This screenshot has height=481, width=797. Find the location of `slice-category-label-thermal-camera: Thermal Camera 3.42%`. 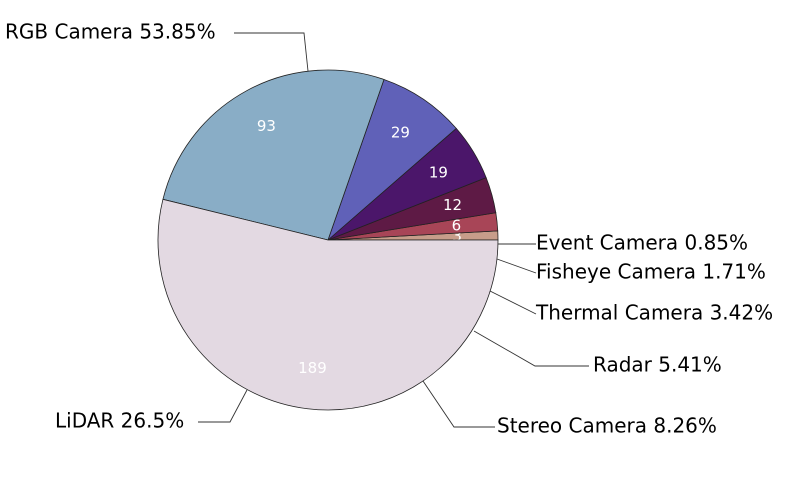

slice-category-label-thermal-camera: Thermal Camera 3.42% is located at coordinates (654, 313).